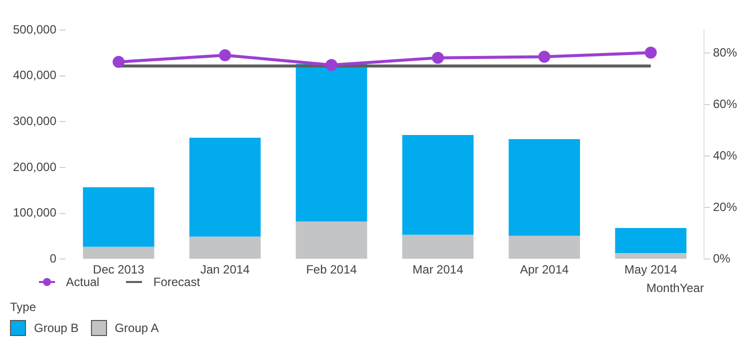 The image size is (744, 342). Describe the element at coordinates (136, 328) in the screenshot. I see `legend-label: Group A` at that location.